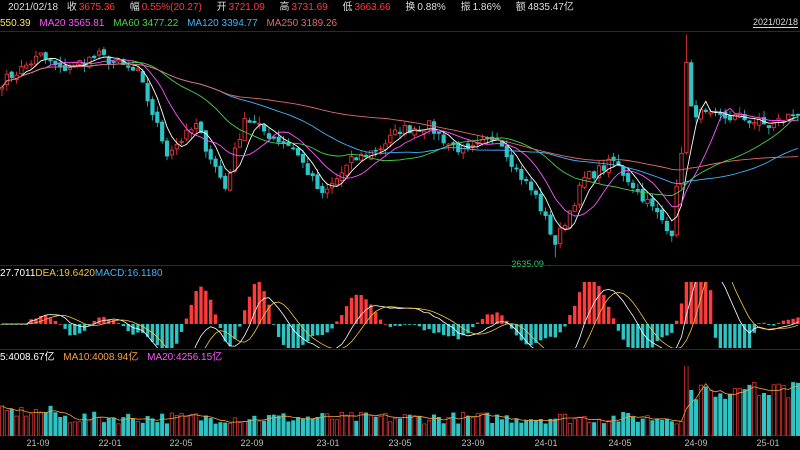  I want to click on low-label: 低, so click(347, 7).